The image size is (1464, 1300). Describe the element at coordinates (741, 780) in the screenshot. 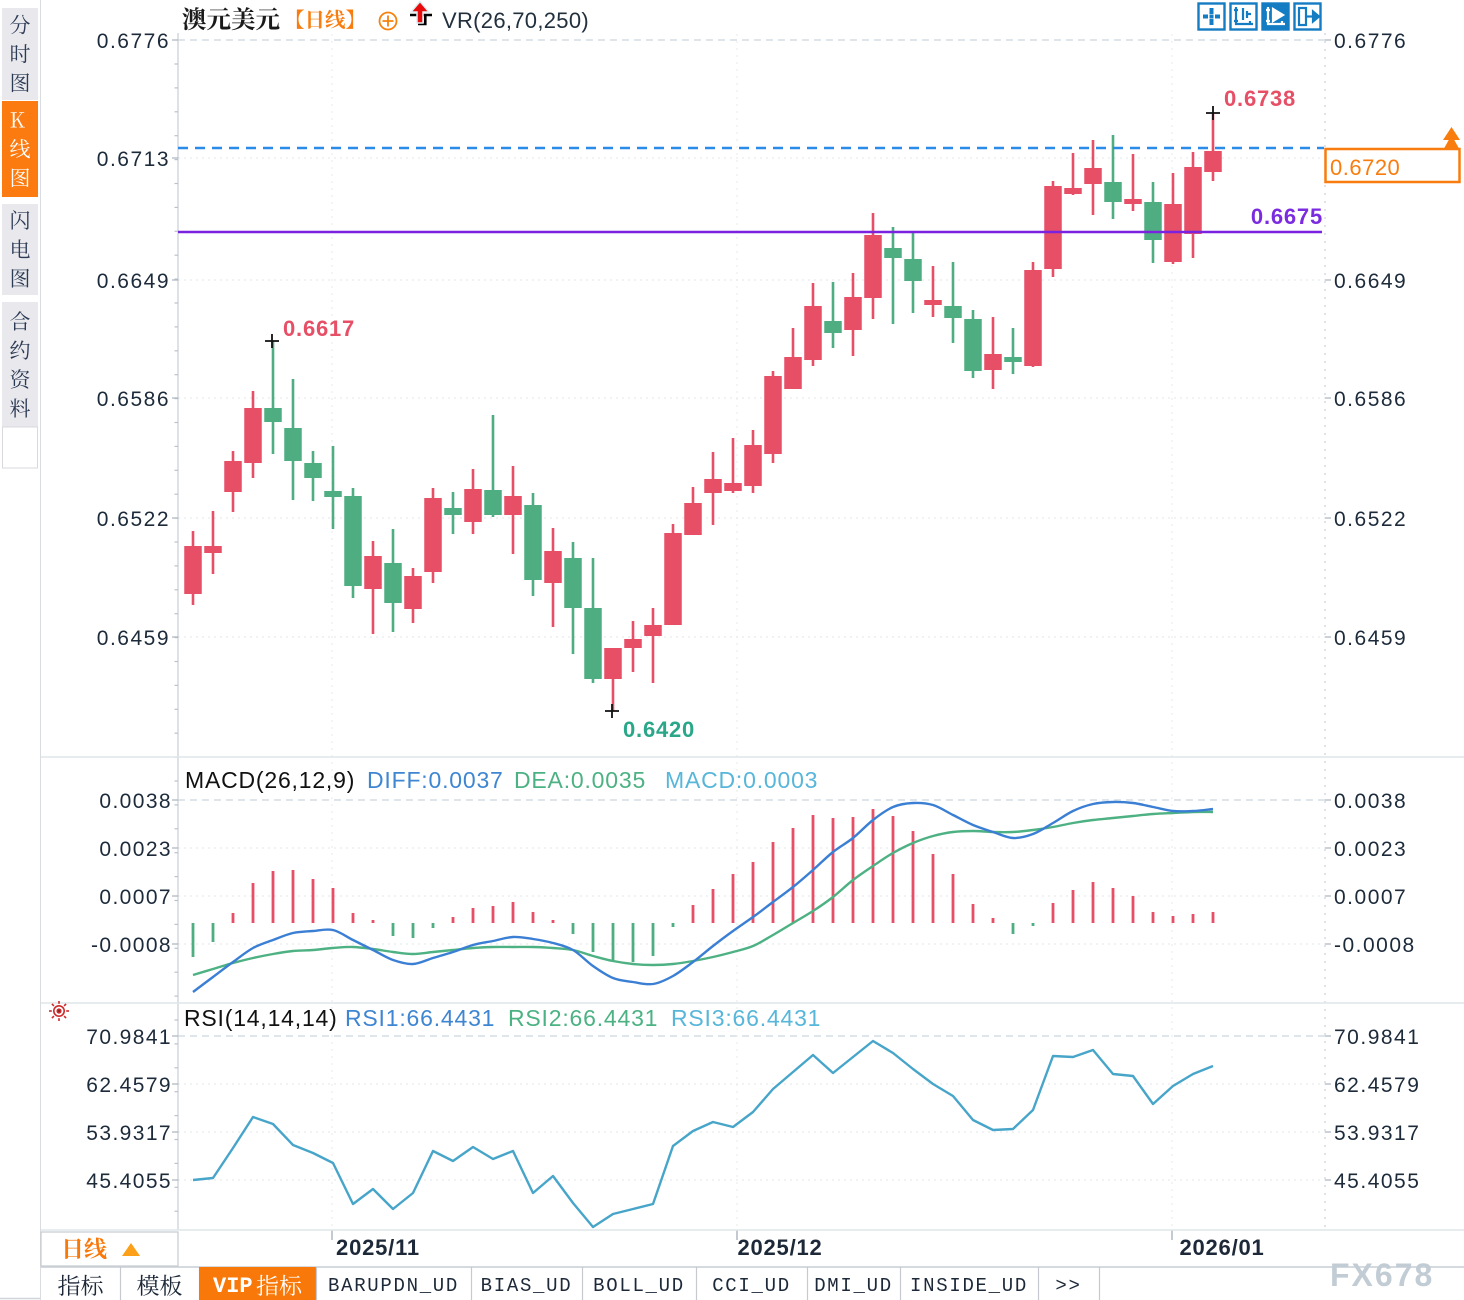

I see `svg-text: MACD:0.0003` at that location.